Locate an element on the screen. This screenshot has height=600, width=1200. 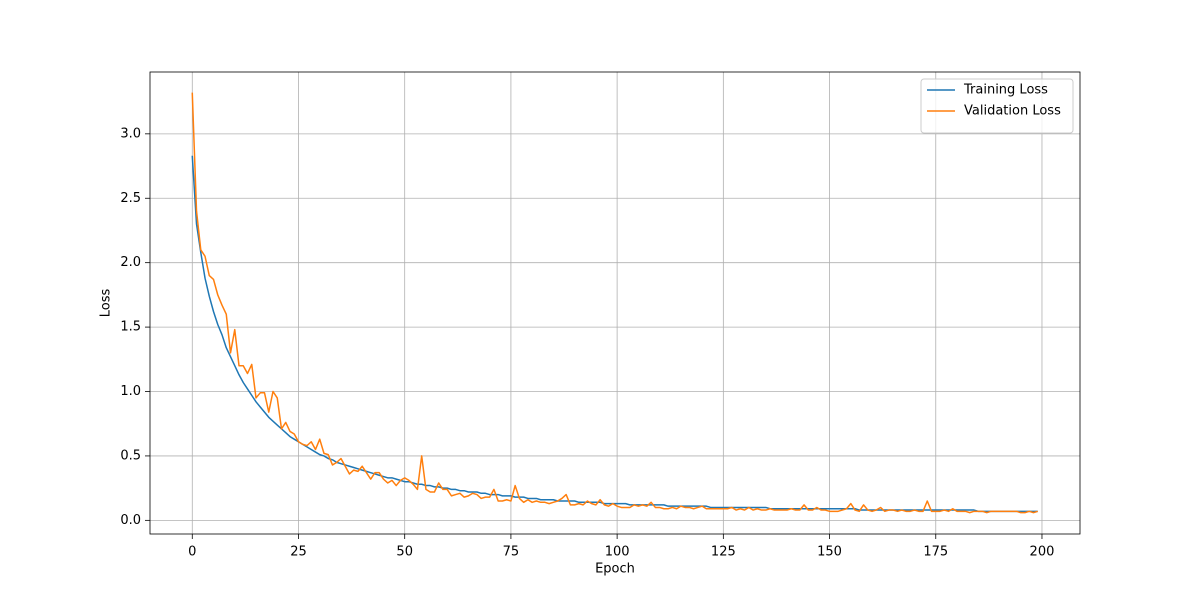
y-tick-label: 1.0 is located at coordinates (130, 391).